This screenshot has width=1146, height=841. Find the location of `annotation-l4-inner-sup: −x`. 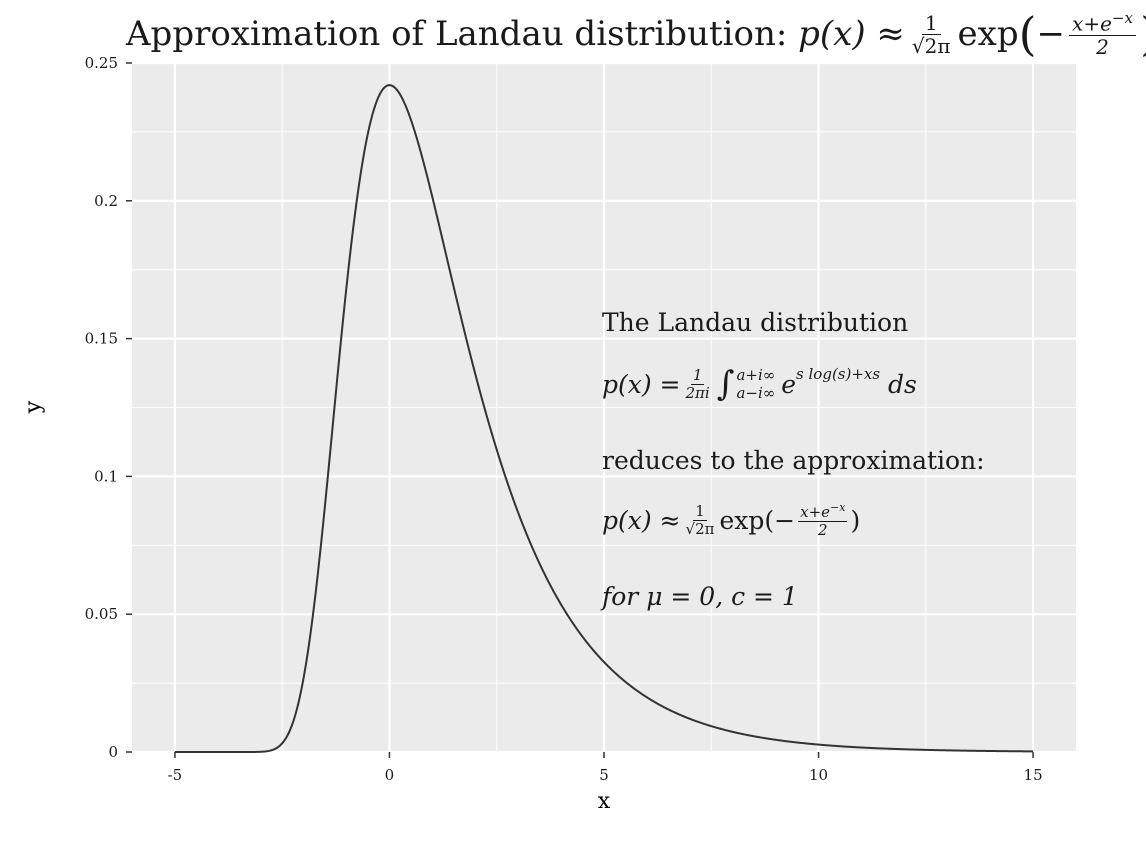

annotation-l4-inner-sup: −x is located at coordinates (838, 507).